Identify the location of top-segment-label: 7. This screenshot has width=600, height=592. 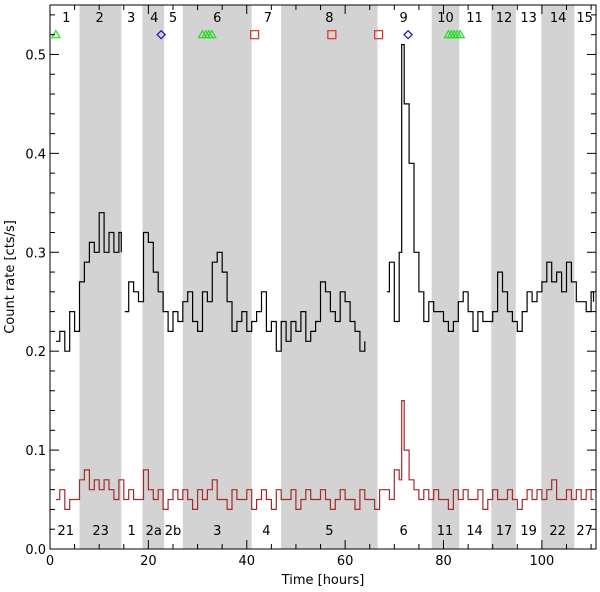
(268, 18).